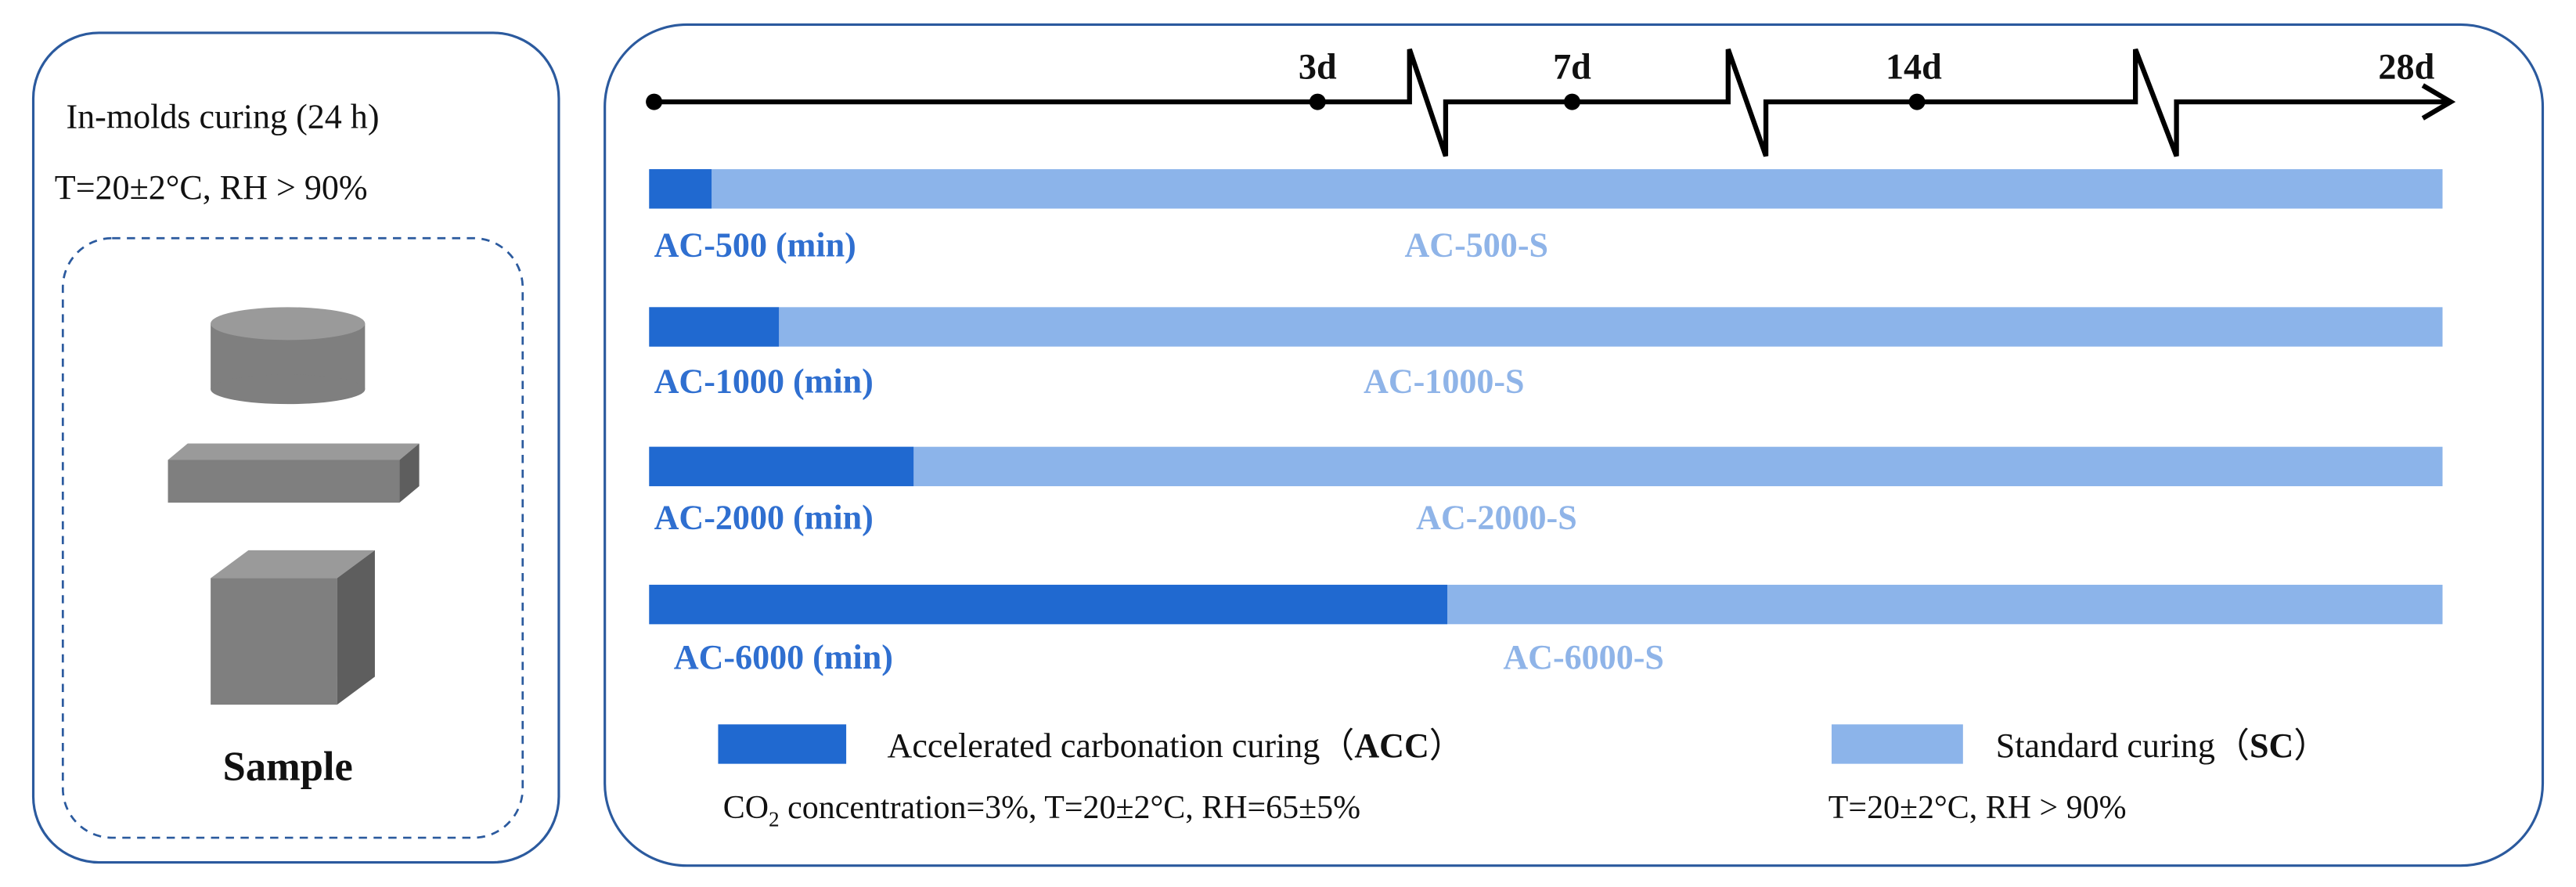  I want to click on sample-box, so click(292, 537).